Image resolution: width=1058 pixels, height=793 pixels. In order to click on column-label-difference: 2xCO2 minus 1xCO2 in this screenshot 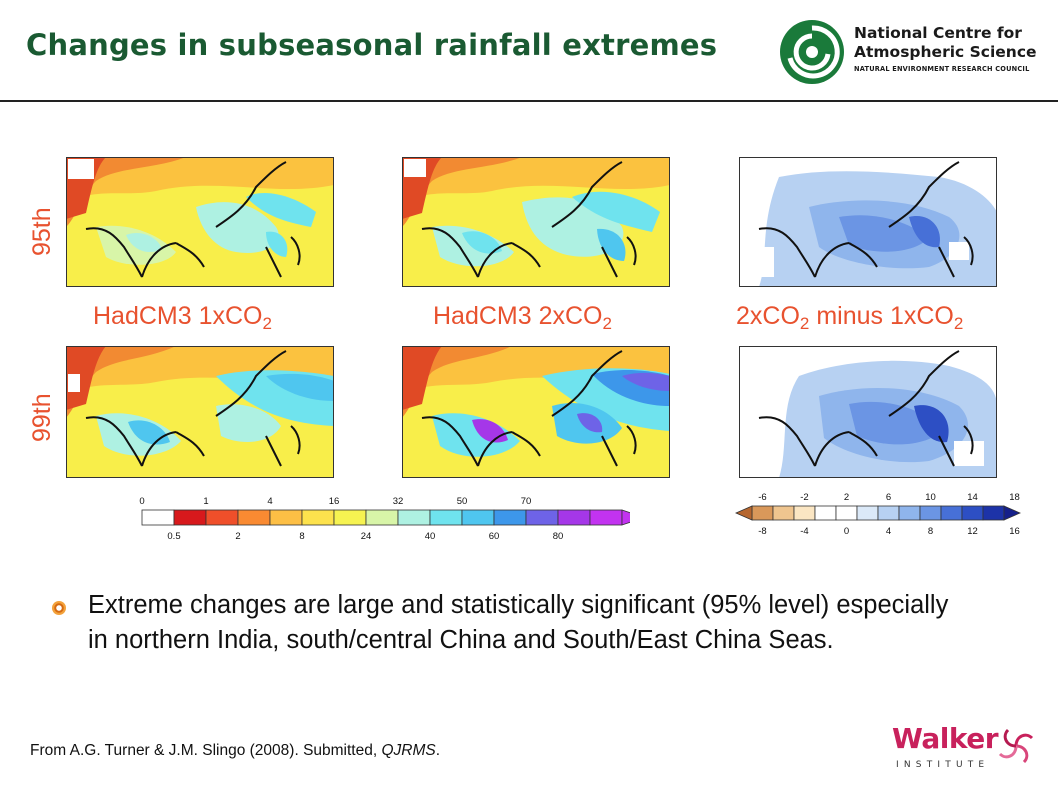, I will do `click(850, 317)`.